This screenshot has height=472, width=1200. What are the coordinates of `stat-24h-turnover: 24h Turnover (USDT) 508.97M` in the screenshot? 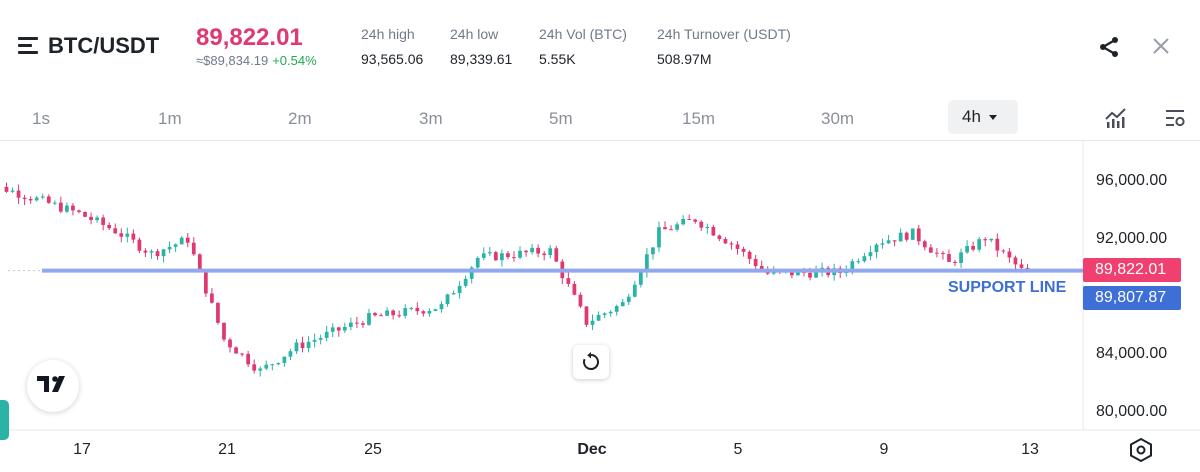 It's located at (724, 46).